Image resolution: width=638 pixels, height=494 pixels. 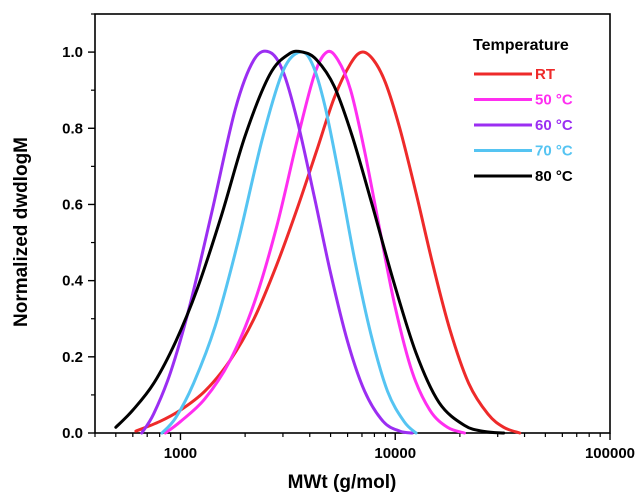 I want to click on y-tick-label: 0.8, so click(x=72, y=128).